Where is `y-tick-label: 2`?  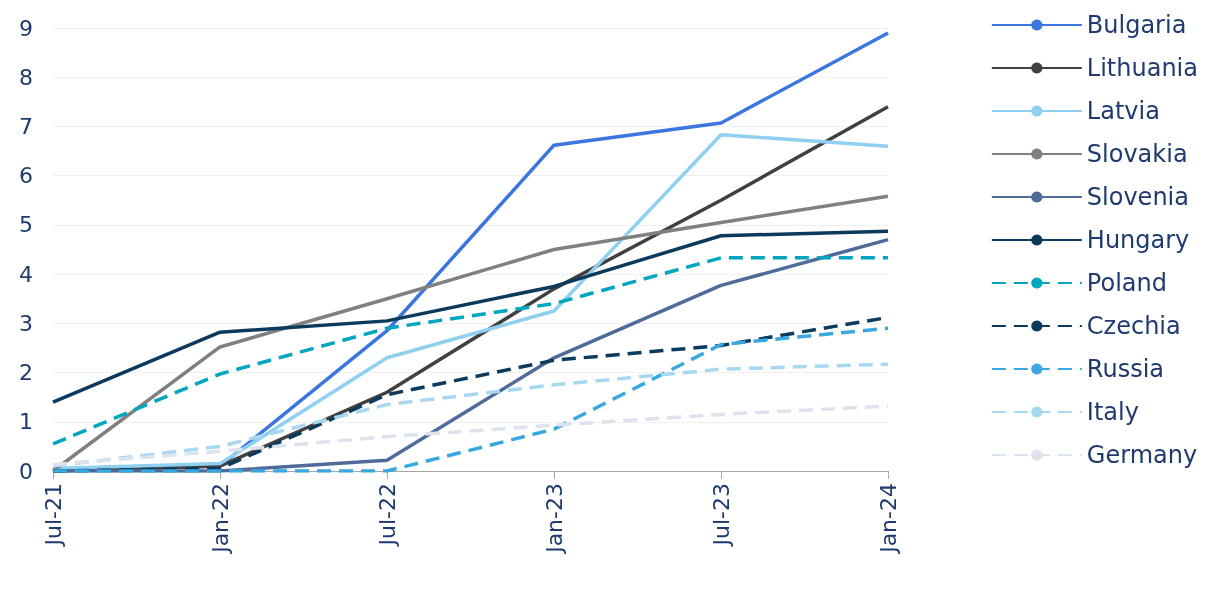
y-tick-label: 2 is located at coordinates (26, 373).